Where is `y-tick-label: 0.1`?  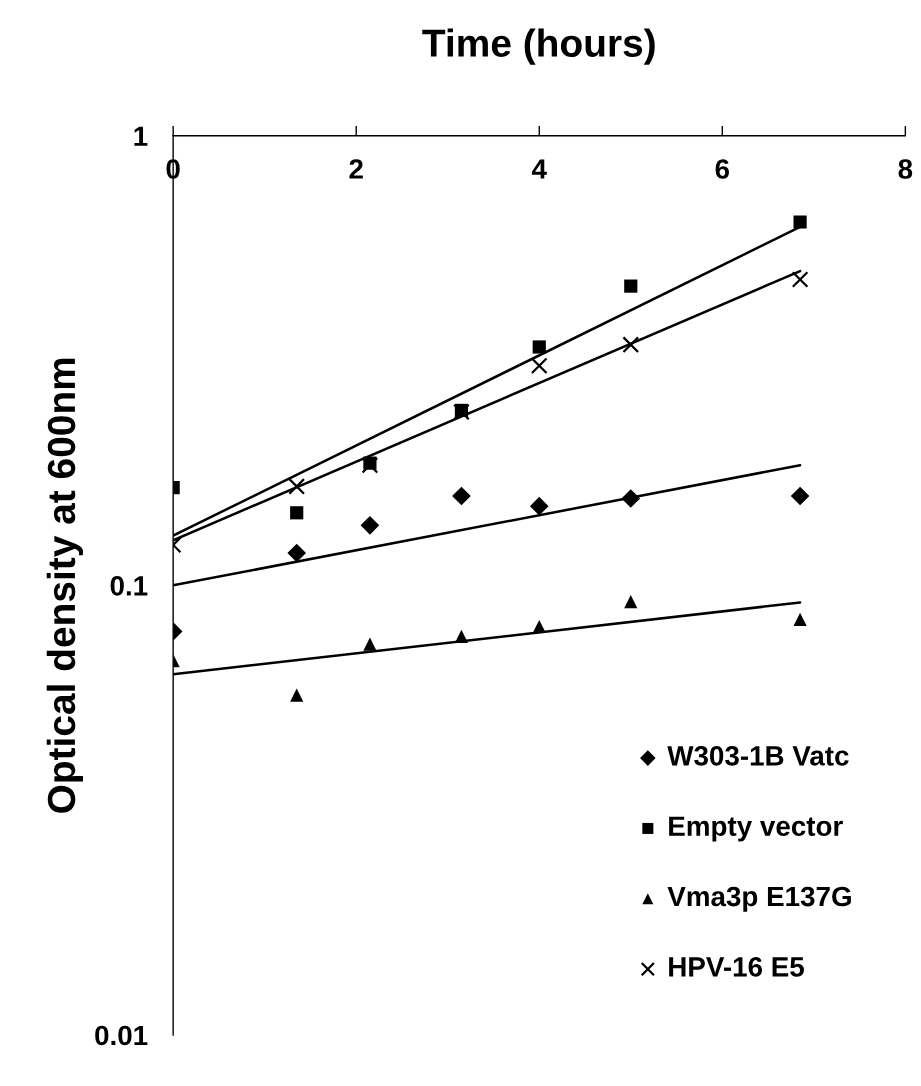
y-tick-label: 0.1 is located at coordinates (129, 586).